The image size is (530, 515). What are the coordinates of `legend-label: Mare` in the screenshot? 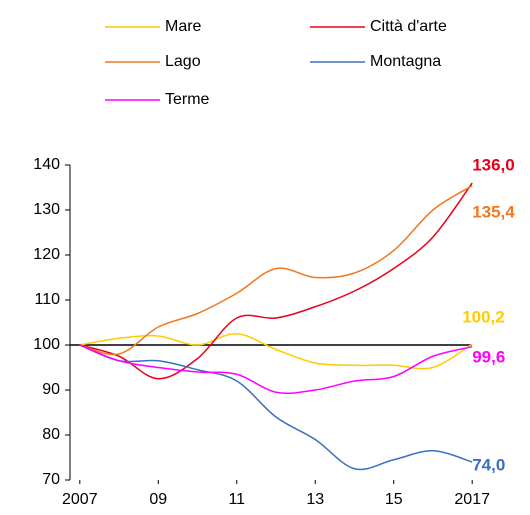 It's located at (183, 26).